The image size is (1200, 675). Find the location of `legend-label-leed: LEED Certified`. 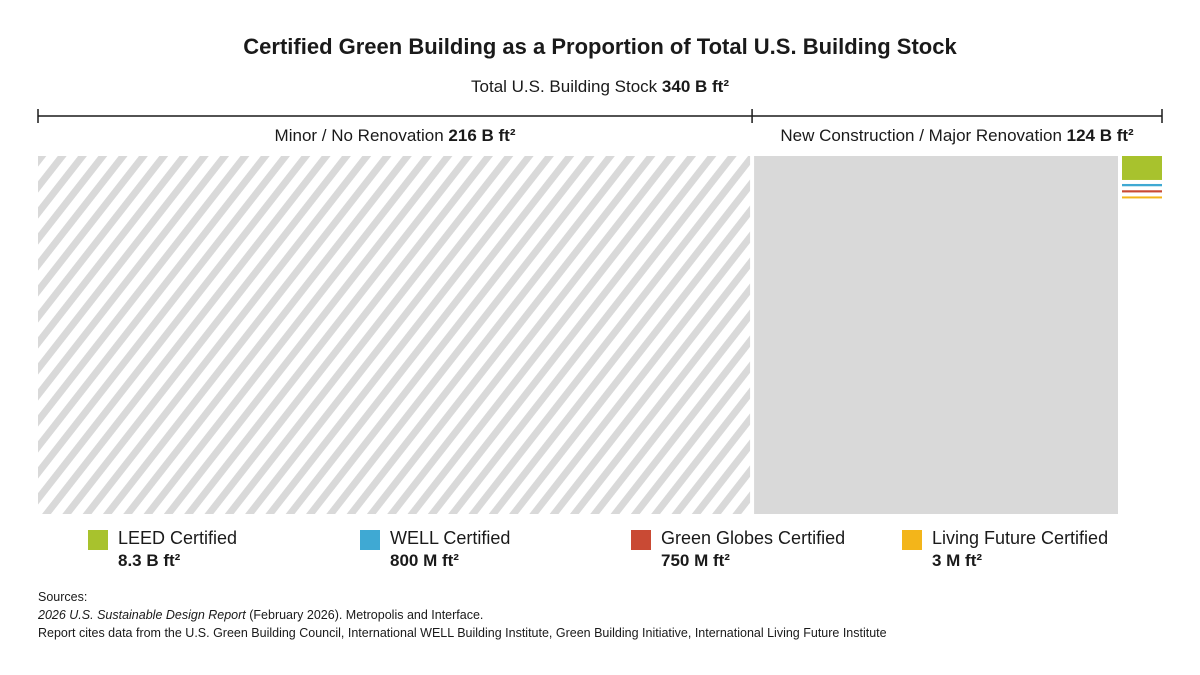

legend-label-leed: LEED Certified is located at coordinates (178, 538).